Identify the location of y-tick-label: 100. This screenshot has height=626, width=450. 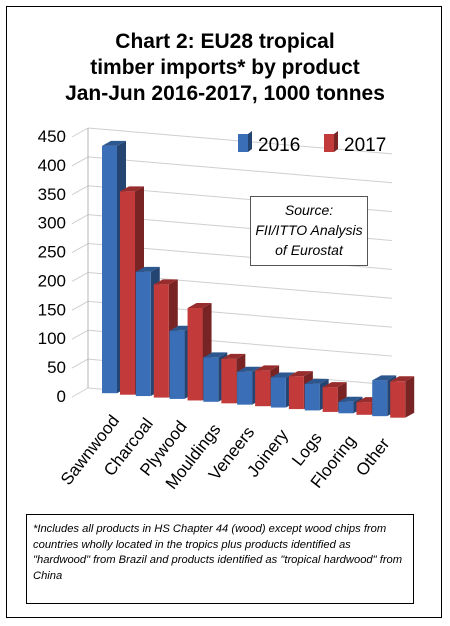
(52, 338).